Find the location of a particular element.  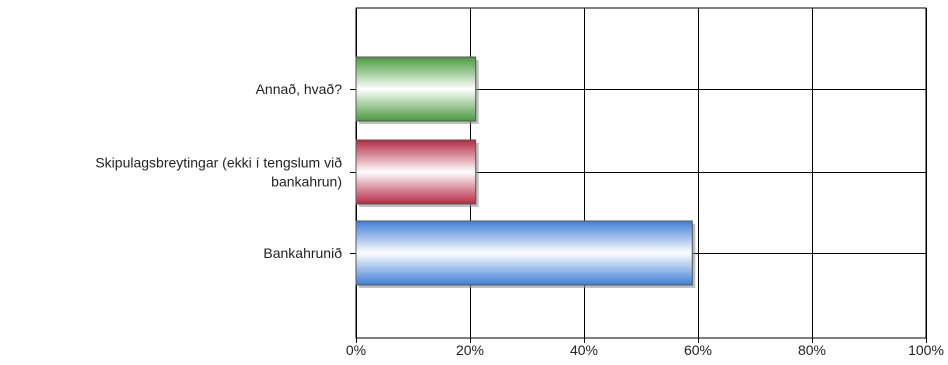

x-tick-label: 60% is located at coordinates (698, 350).